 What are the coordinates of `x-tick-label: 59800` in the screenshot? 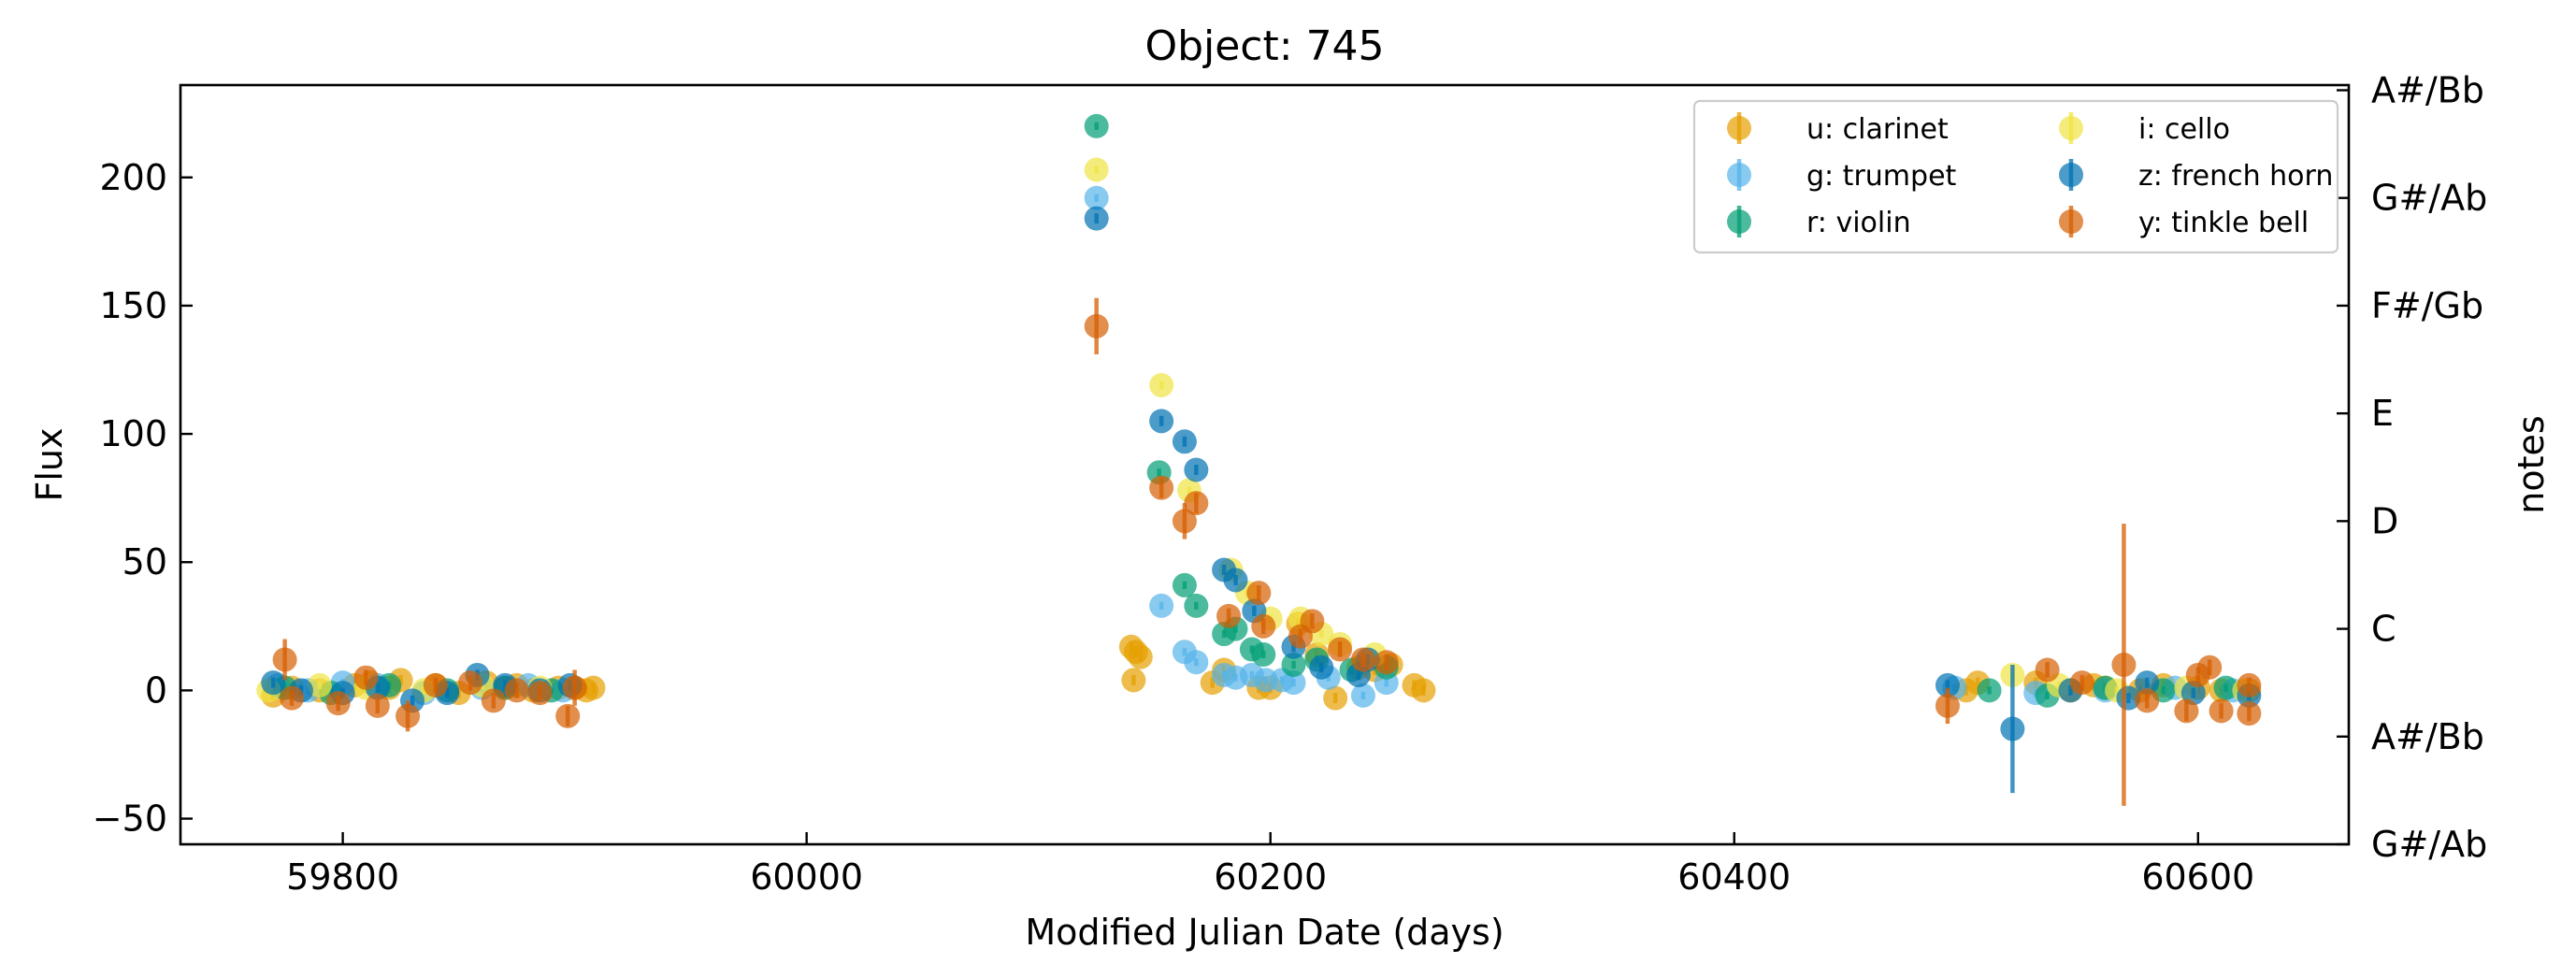 It's located at (343, 877).